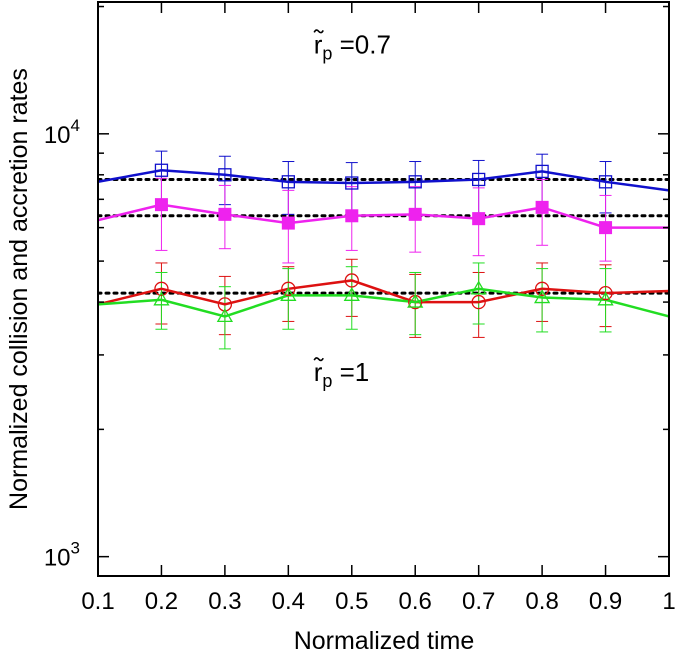 This screenshot has height=661, width=683. I want to click on series-line-green-open-triangle, so click(383, 302).